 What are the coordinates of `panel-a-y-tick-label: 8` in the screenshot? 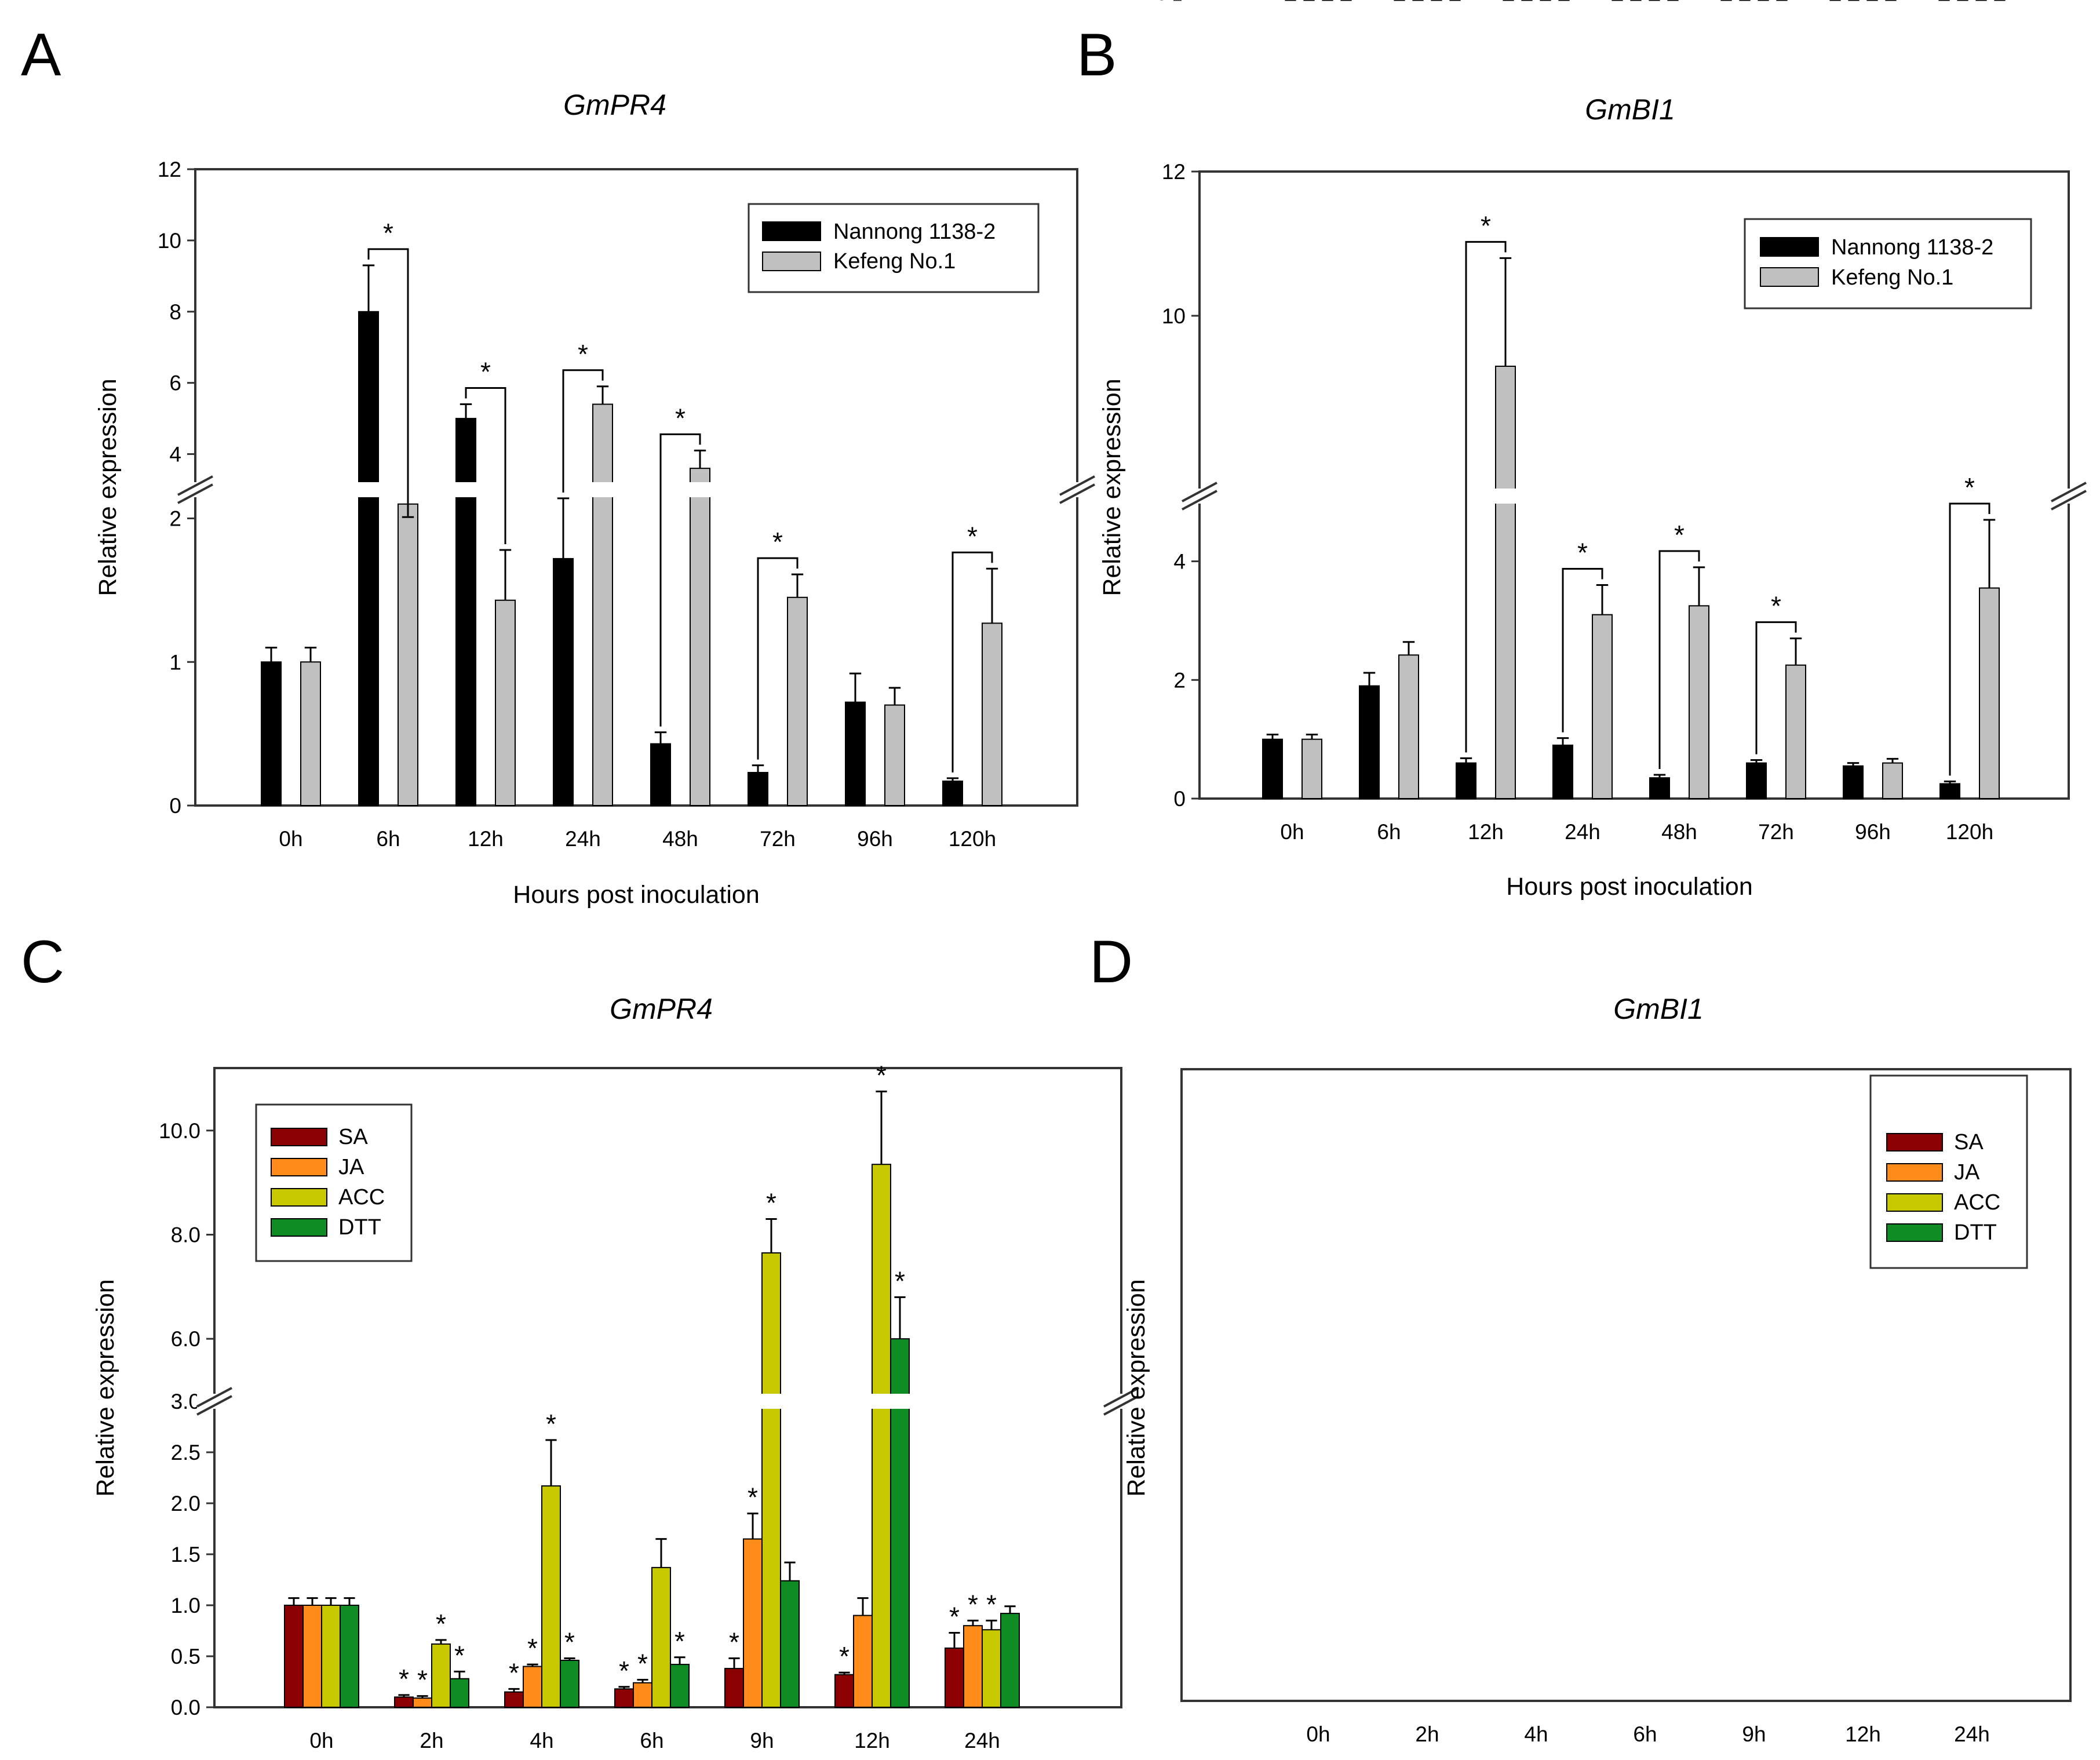 It's located at (175, 312).